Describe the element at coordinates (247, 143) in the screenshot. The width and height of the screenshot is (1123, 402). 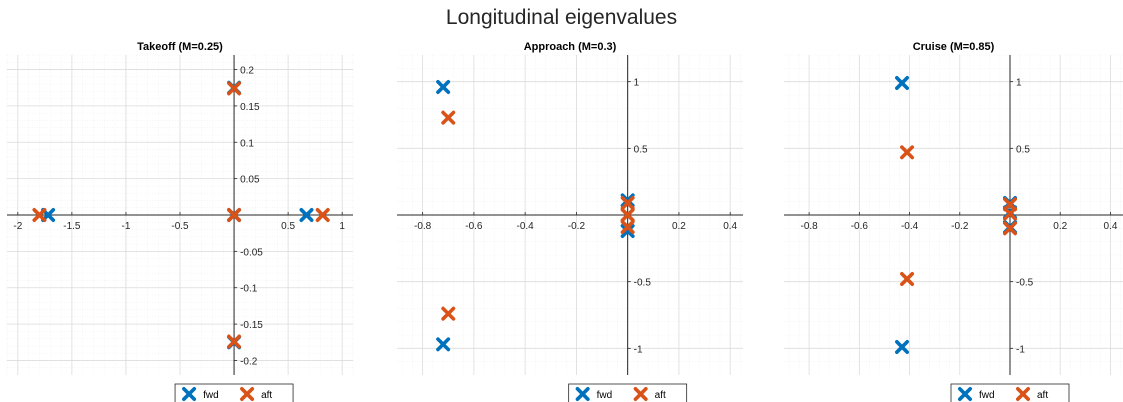
I see `y-tick-label: 0.1` at that location.